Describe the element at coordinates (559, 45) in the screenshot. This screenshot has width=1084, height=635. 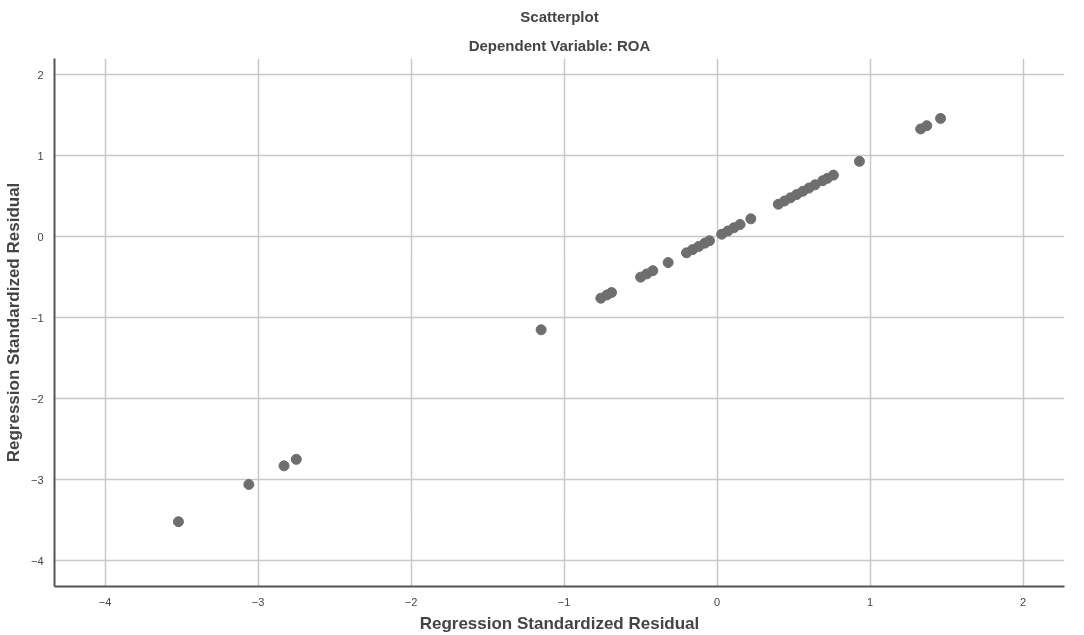
I see `chart-subtitle: Dependent Variable: ROA` at that location.